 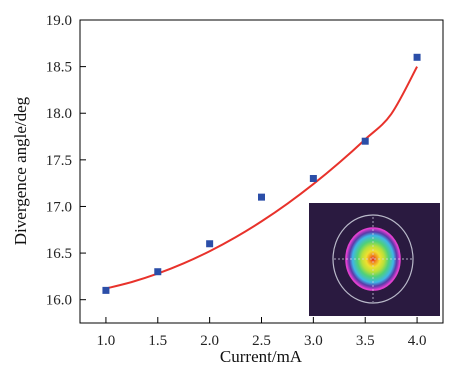 I want to click on x-tick-label: 1.0, so click(x=106, y=341).